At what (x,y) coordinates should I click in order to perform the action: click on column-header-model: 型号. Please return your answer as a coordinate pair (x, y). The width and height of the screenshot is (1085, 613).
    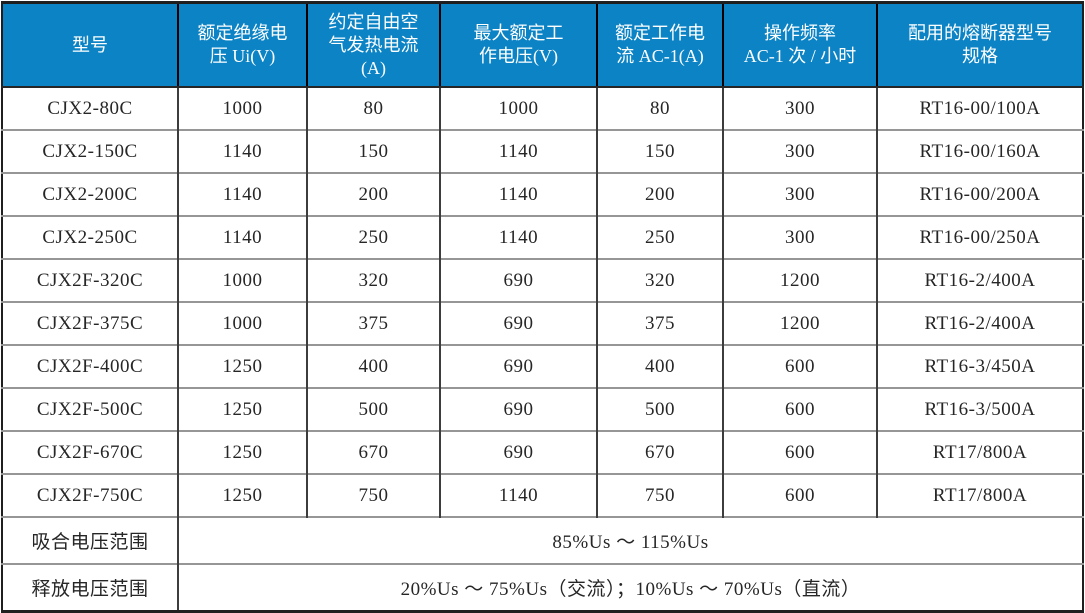
    Looking at the image, I should click on (90, 45).